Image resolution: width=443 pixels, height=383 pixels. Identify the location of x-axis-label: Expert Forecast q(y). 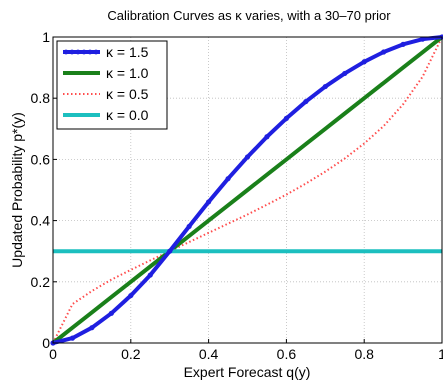
(247, 372).